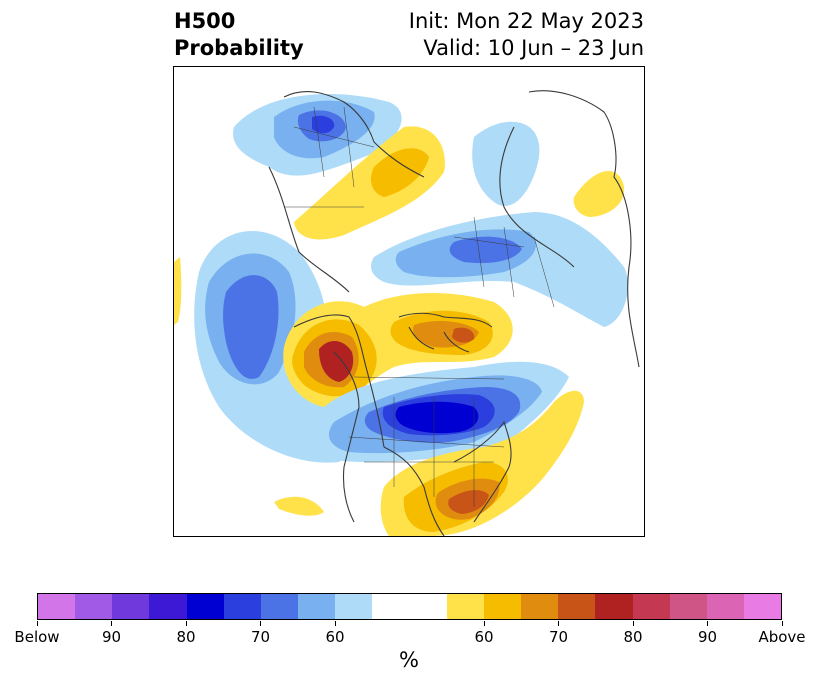  I want to click on init-date: Init: Mon 22 May 2023, so click(526, 21).